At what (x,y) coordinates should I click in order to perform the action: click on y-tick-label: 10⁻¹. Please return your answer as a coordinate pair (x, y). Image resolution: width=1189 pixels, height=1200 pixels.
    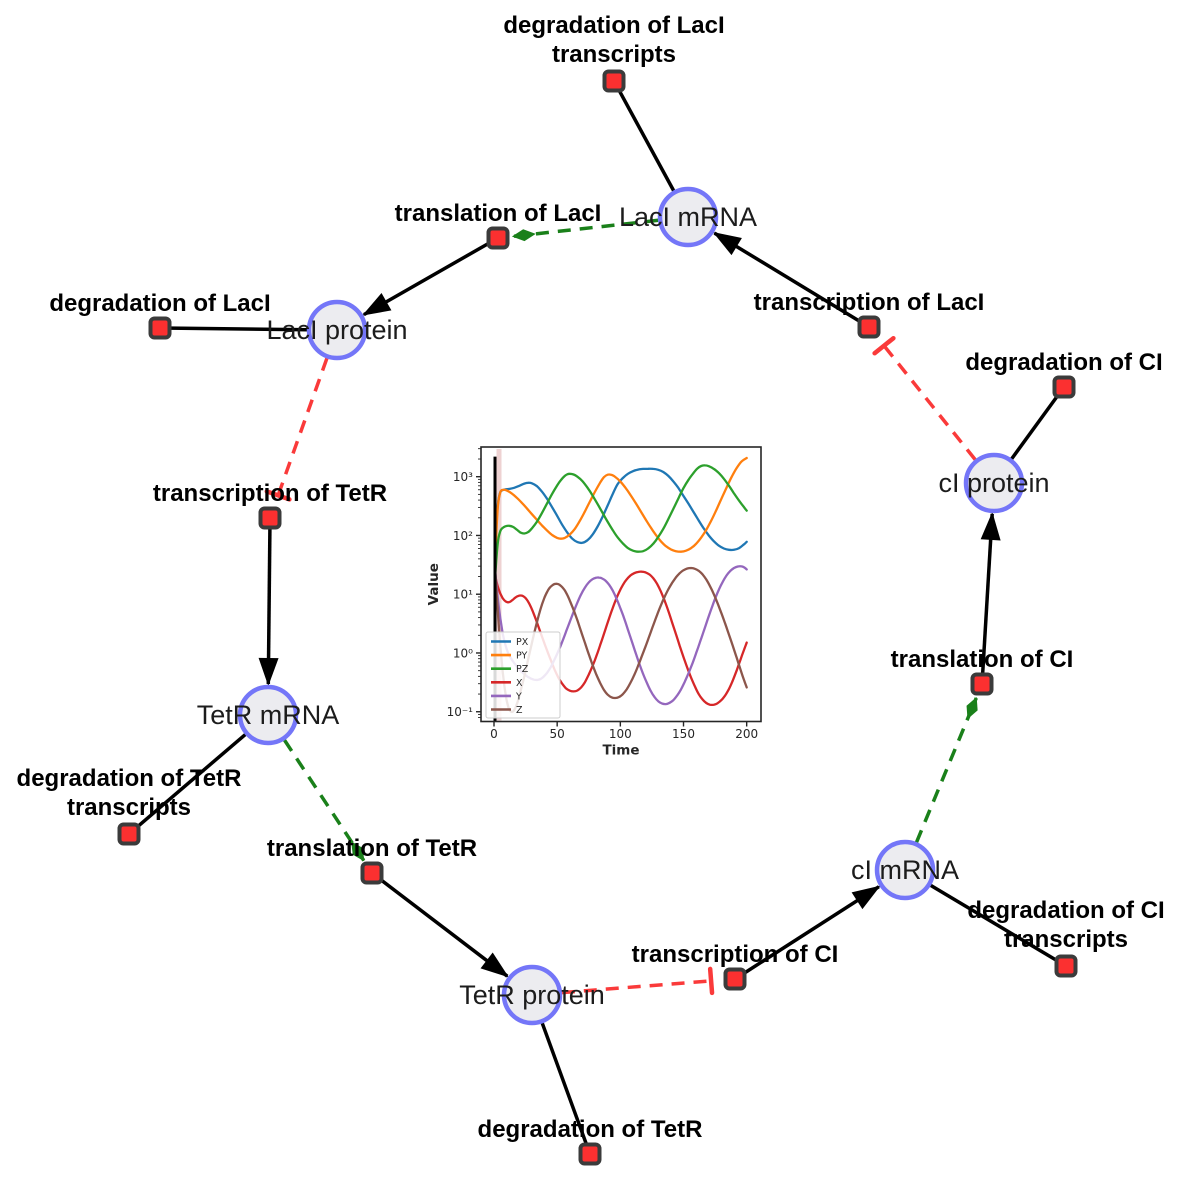
    Looking at the image, I should click on (460, 712).